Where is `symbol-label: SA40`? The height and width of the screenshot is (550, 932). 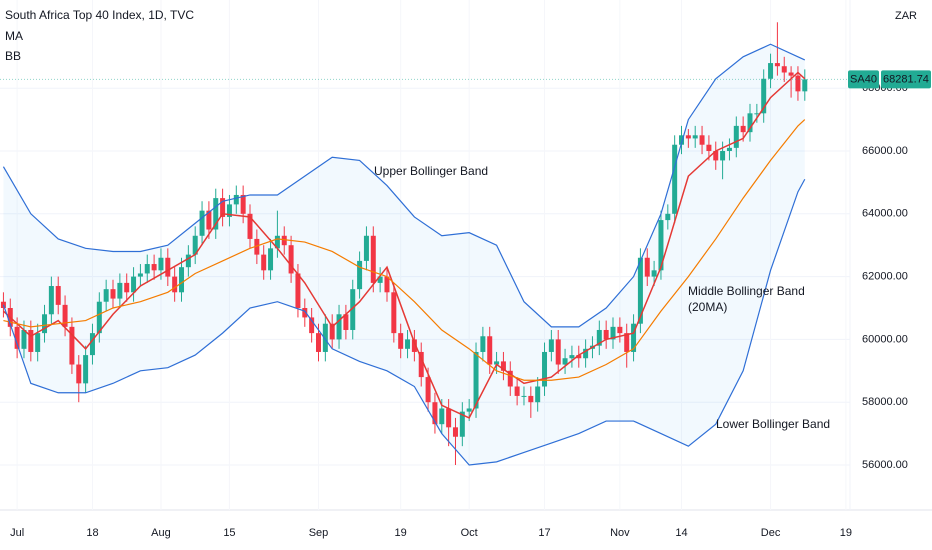
symbol-label: SA40 is located at coordinates (863, 79).